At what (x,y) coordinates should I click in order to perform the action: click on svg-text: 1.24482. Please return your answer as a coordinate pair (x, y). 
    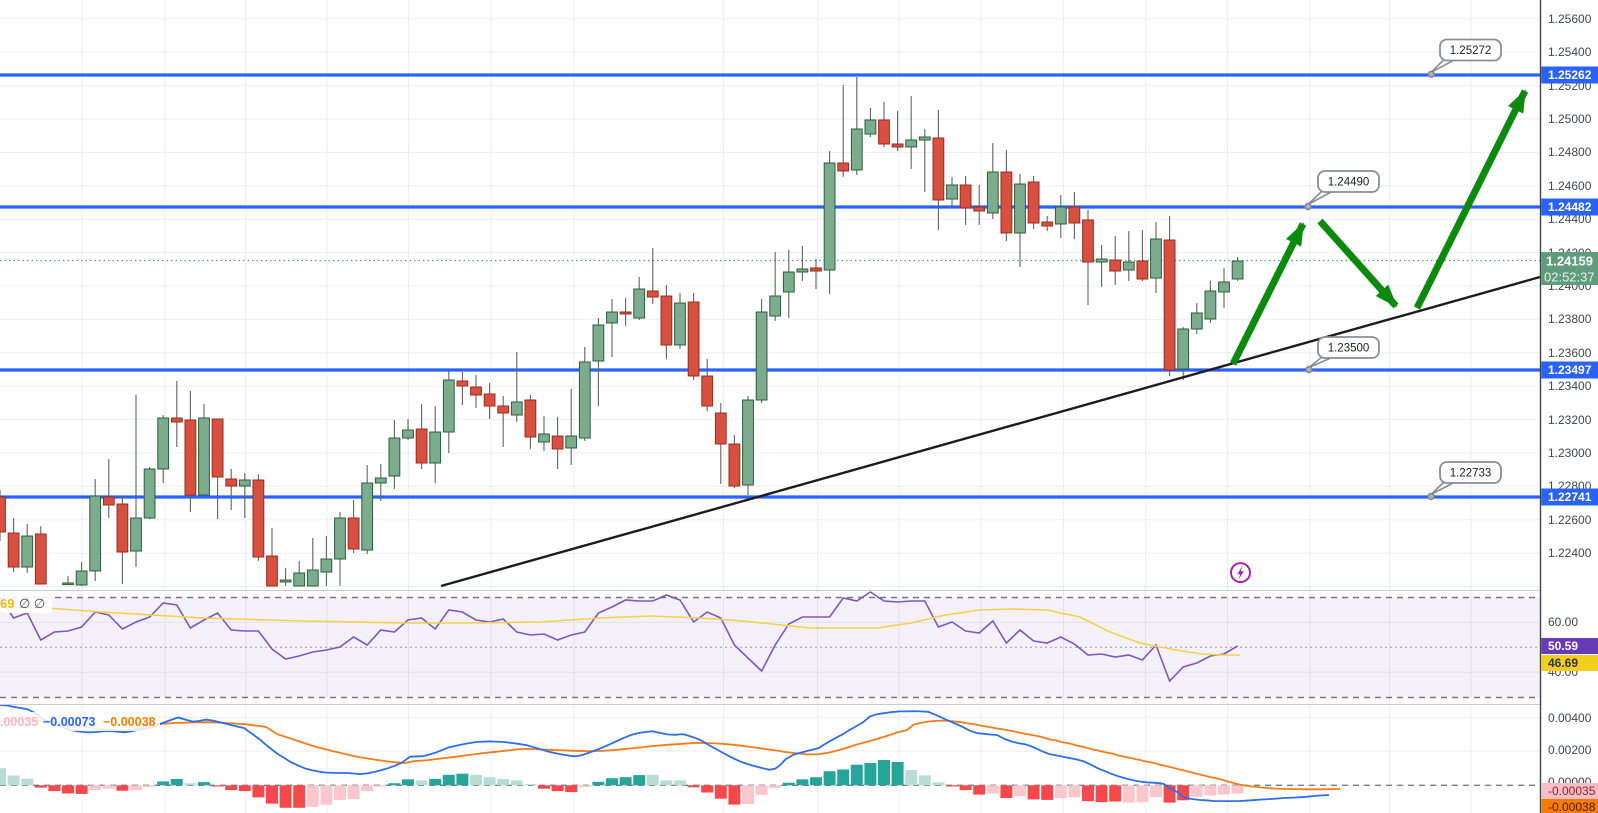
    Looking at the image, I should click on (1570, 207).